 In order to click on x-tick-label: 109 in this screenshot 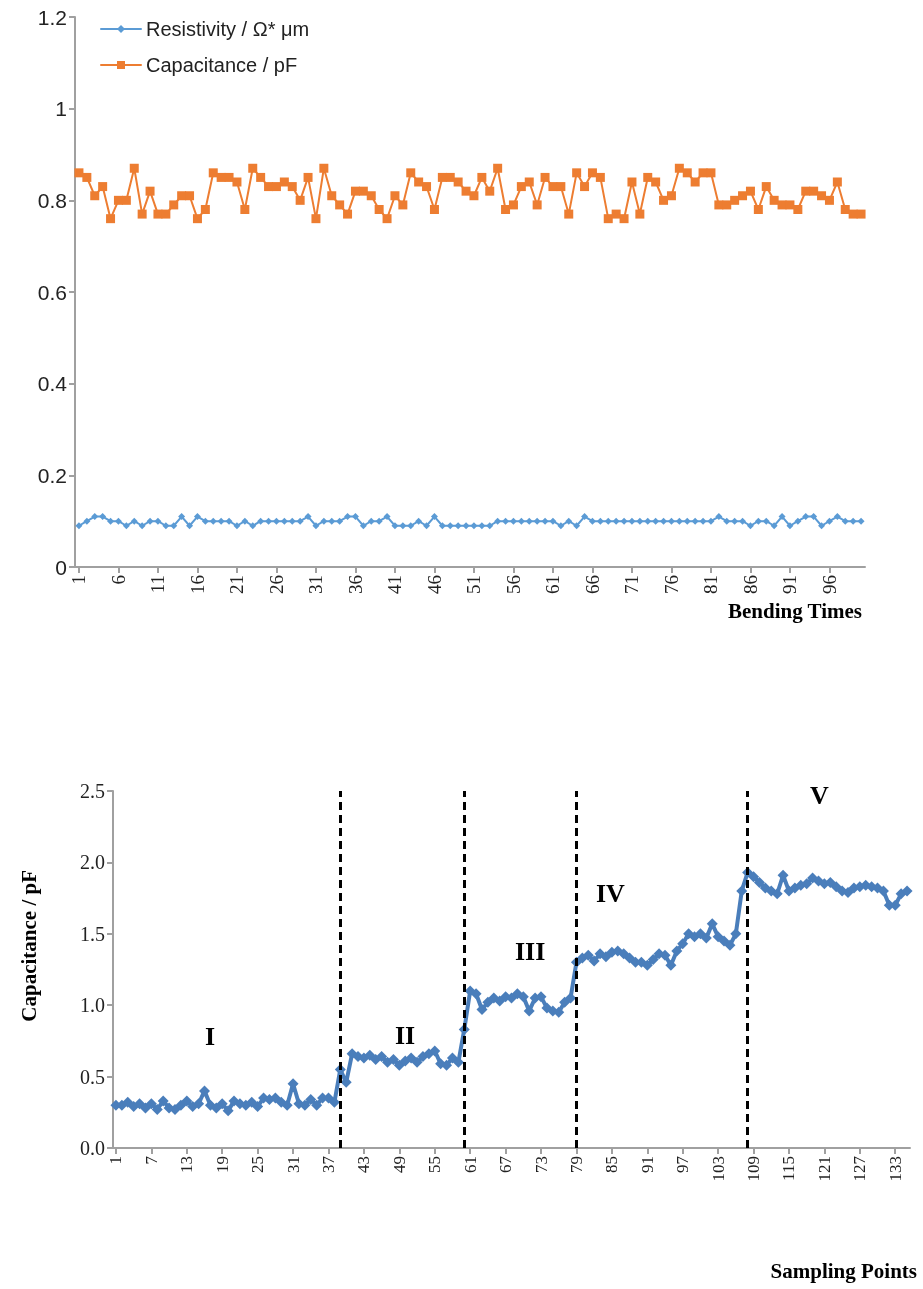, I will do `click(754, 1169)`.